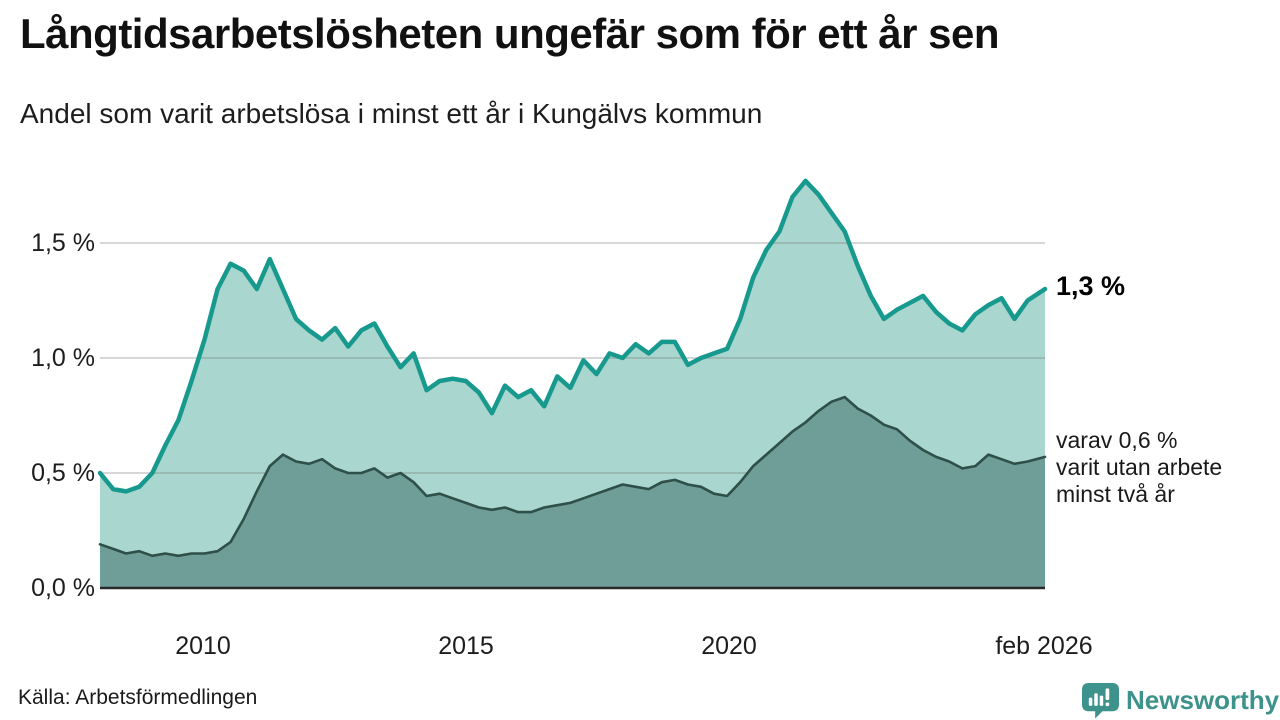 The width and height of the screenshot is (1280, 720). I want to click on newsworthy-brand: Newsworthy, so click(1180, 701).